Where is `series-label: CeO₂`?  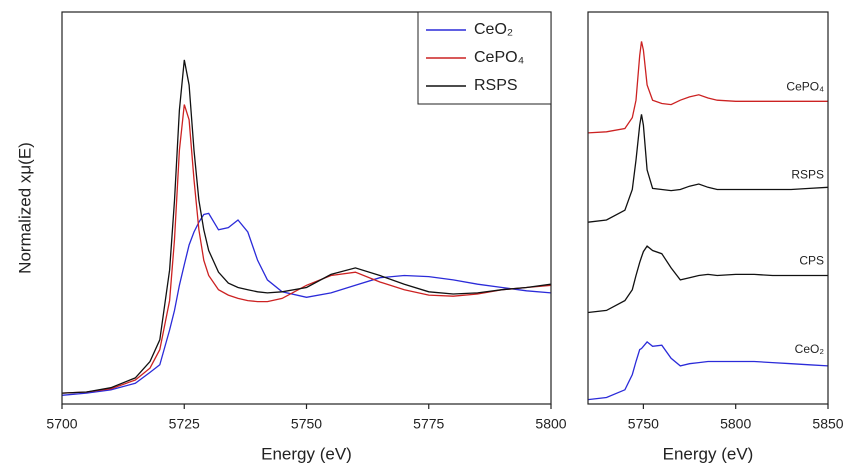
series-label: CeO₂ is located at coordinates (810, 349).